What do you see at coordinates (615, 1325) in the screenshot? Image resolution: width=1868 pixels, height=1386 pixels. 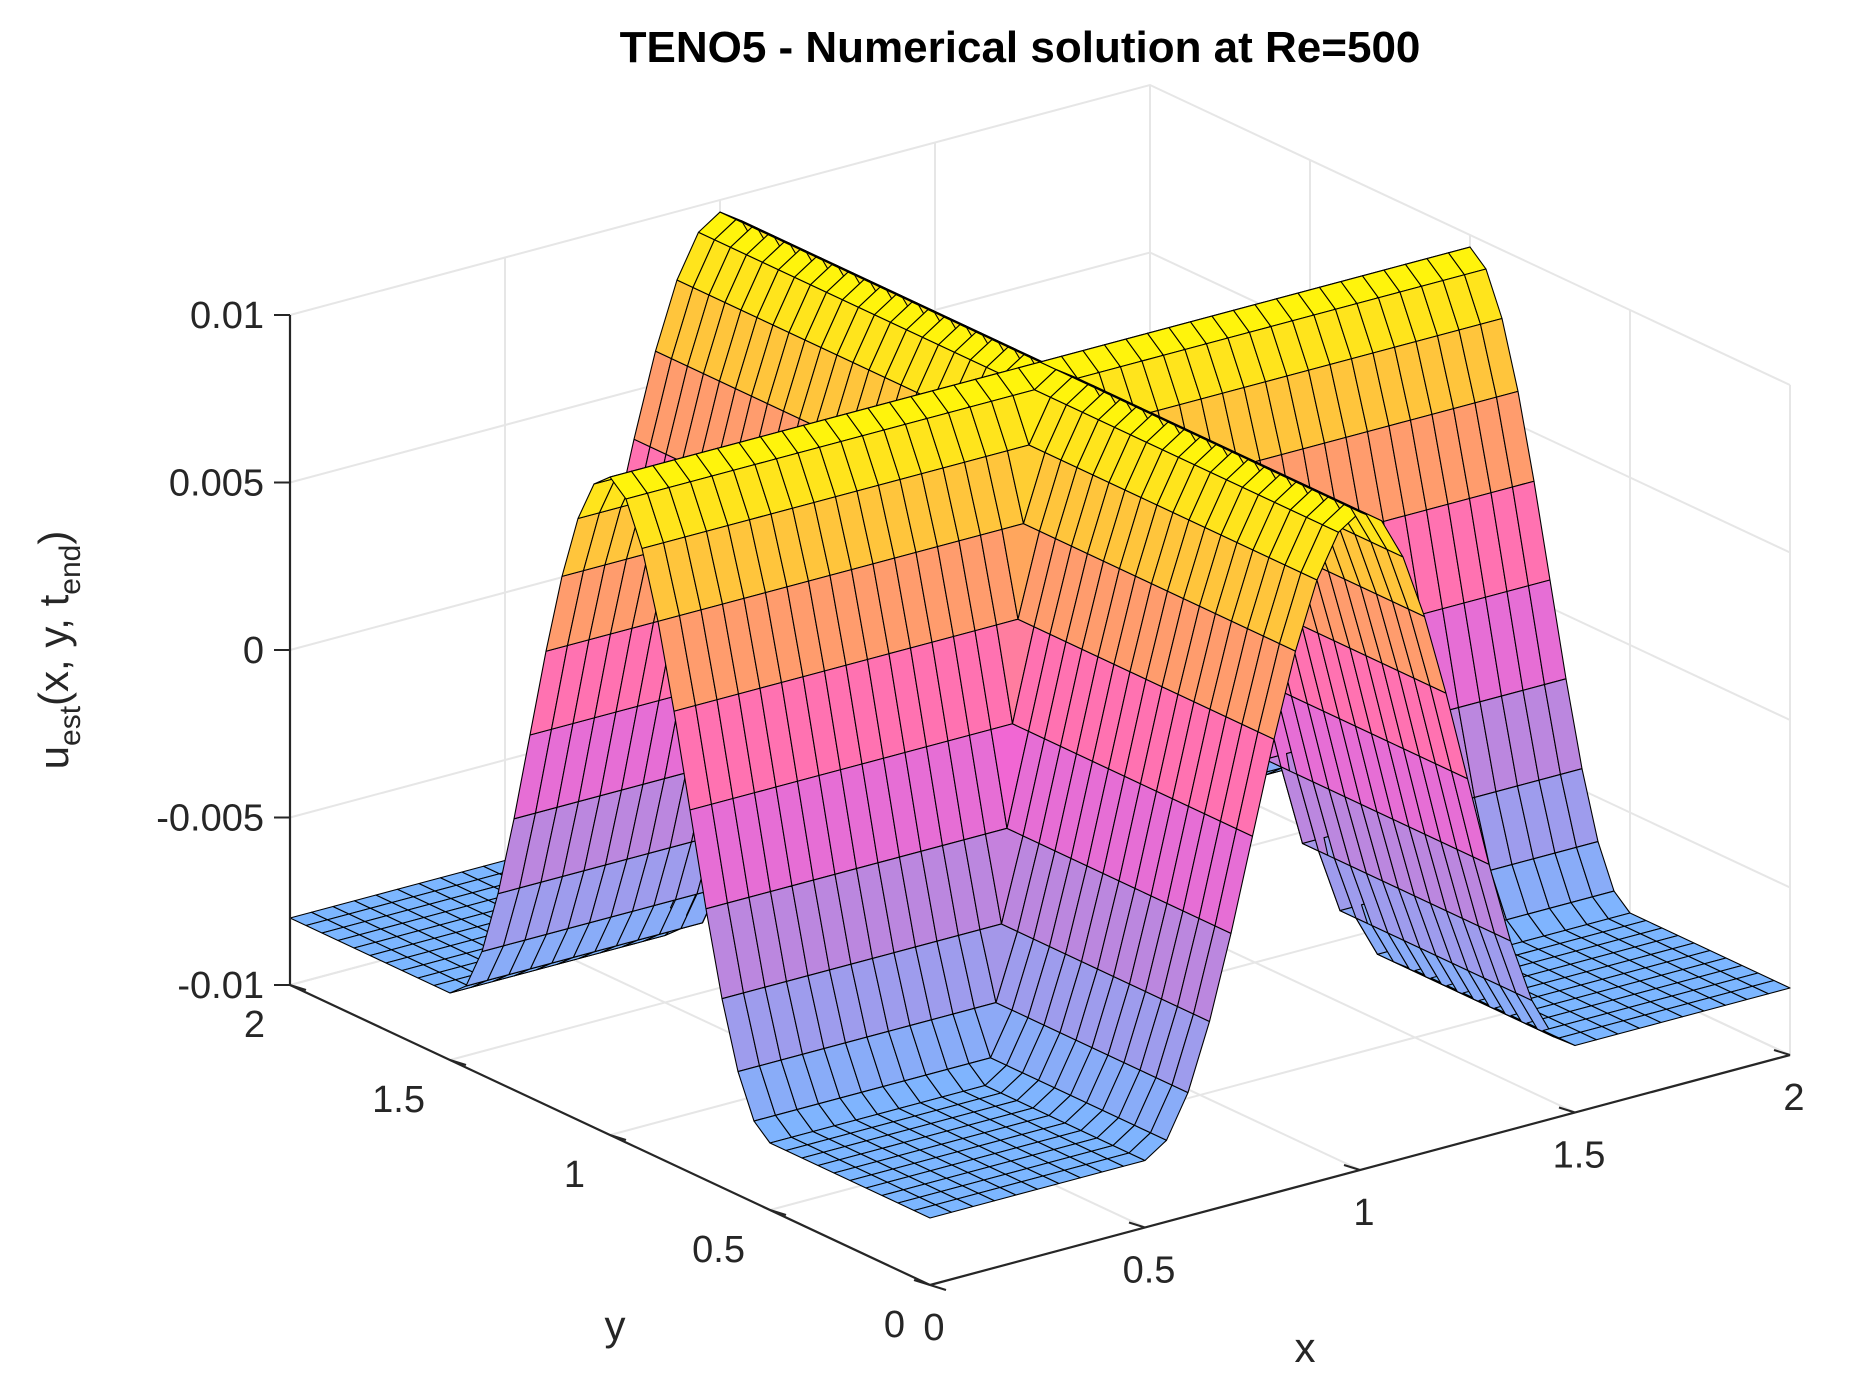 I see `y-axis-label: y` at bounding box center [615, 1325].